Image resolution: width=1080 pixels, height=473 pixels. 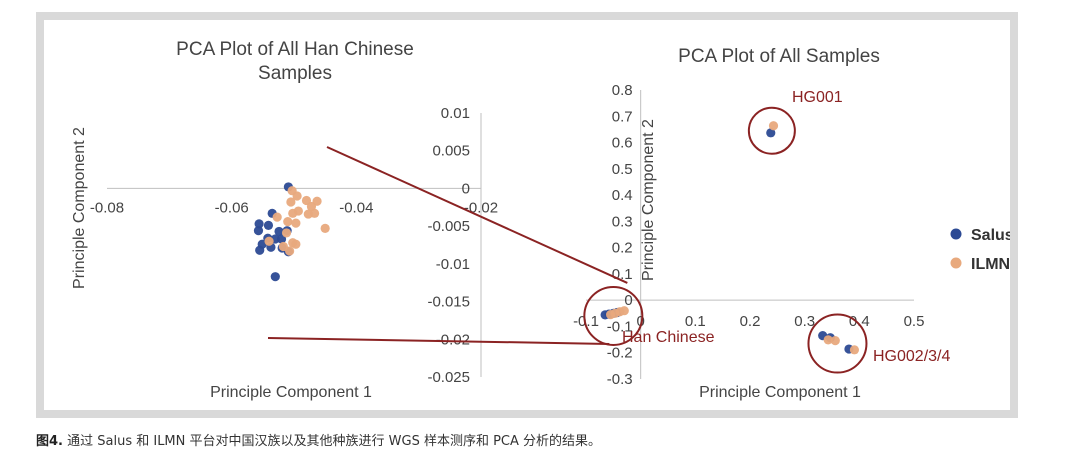 I want to click on right-y-tick-label: 0.2, so click(x=622, y=248).